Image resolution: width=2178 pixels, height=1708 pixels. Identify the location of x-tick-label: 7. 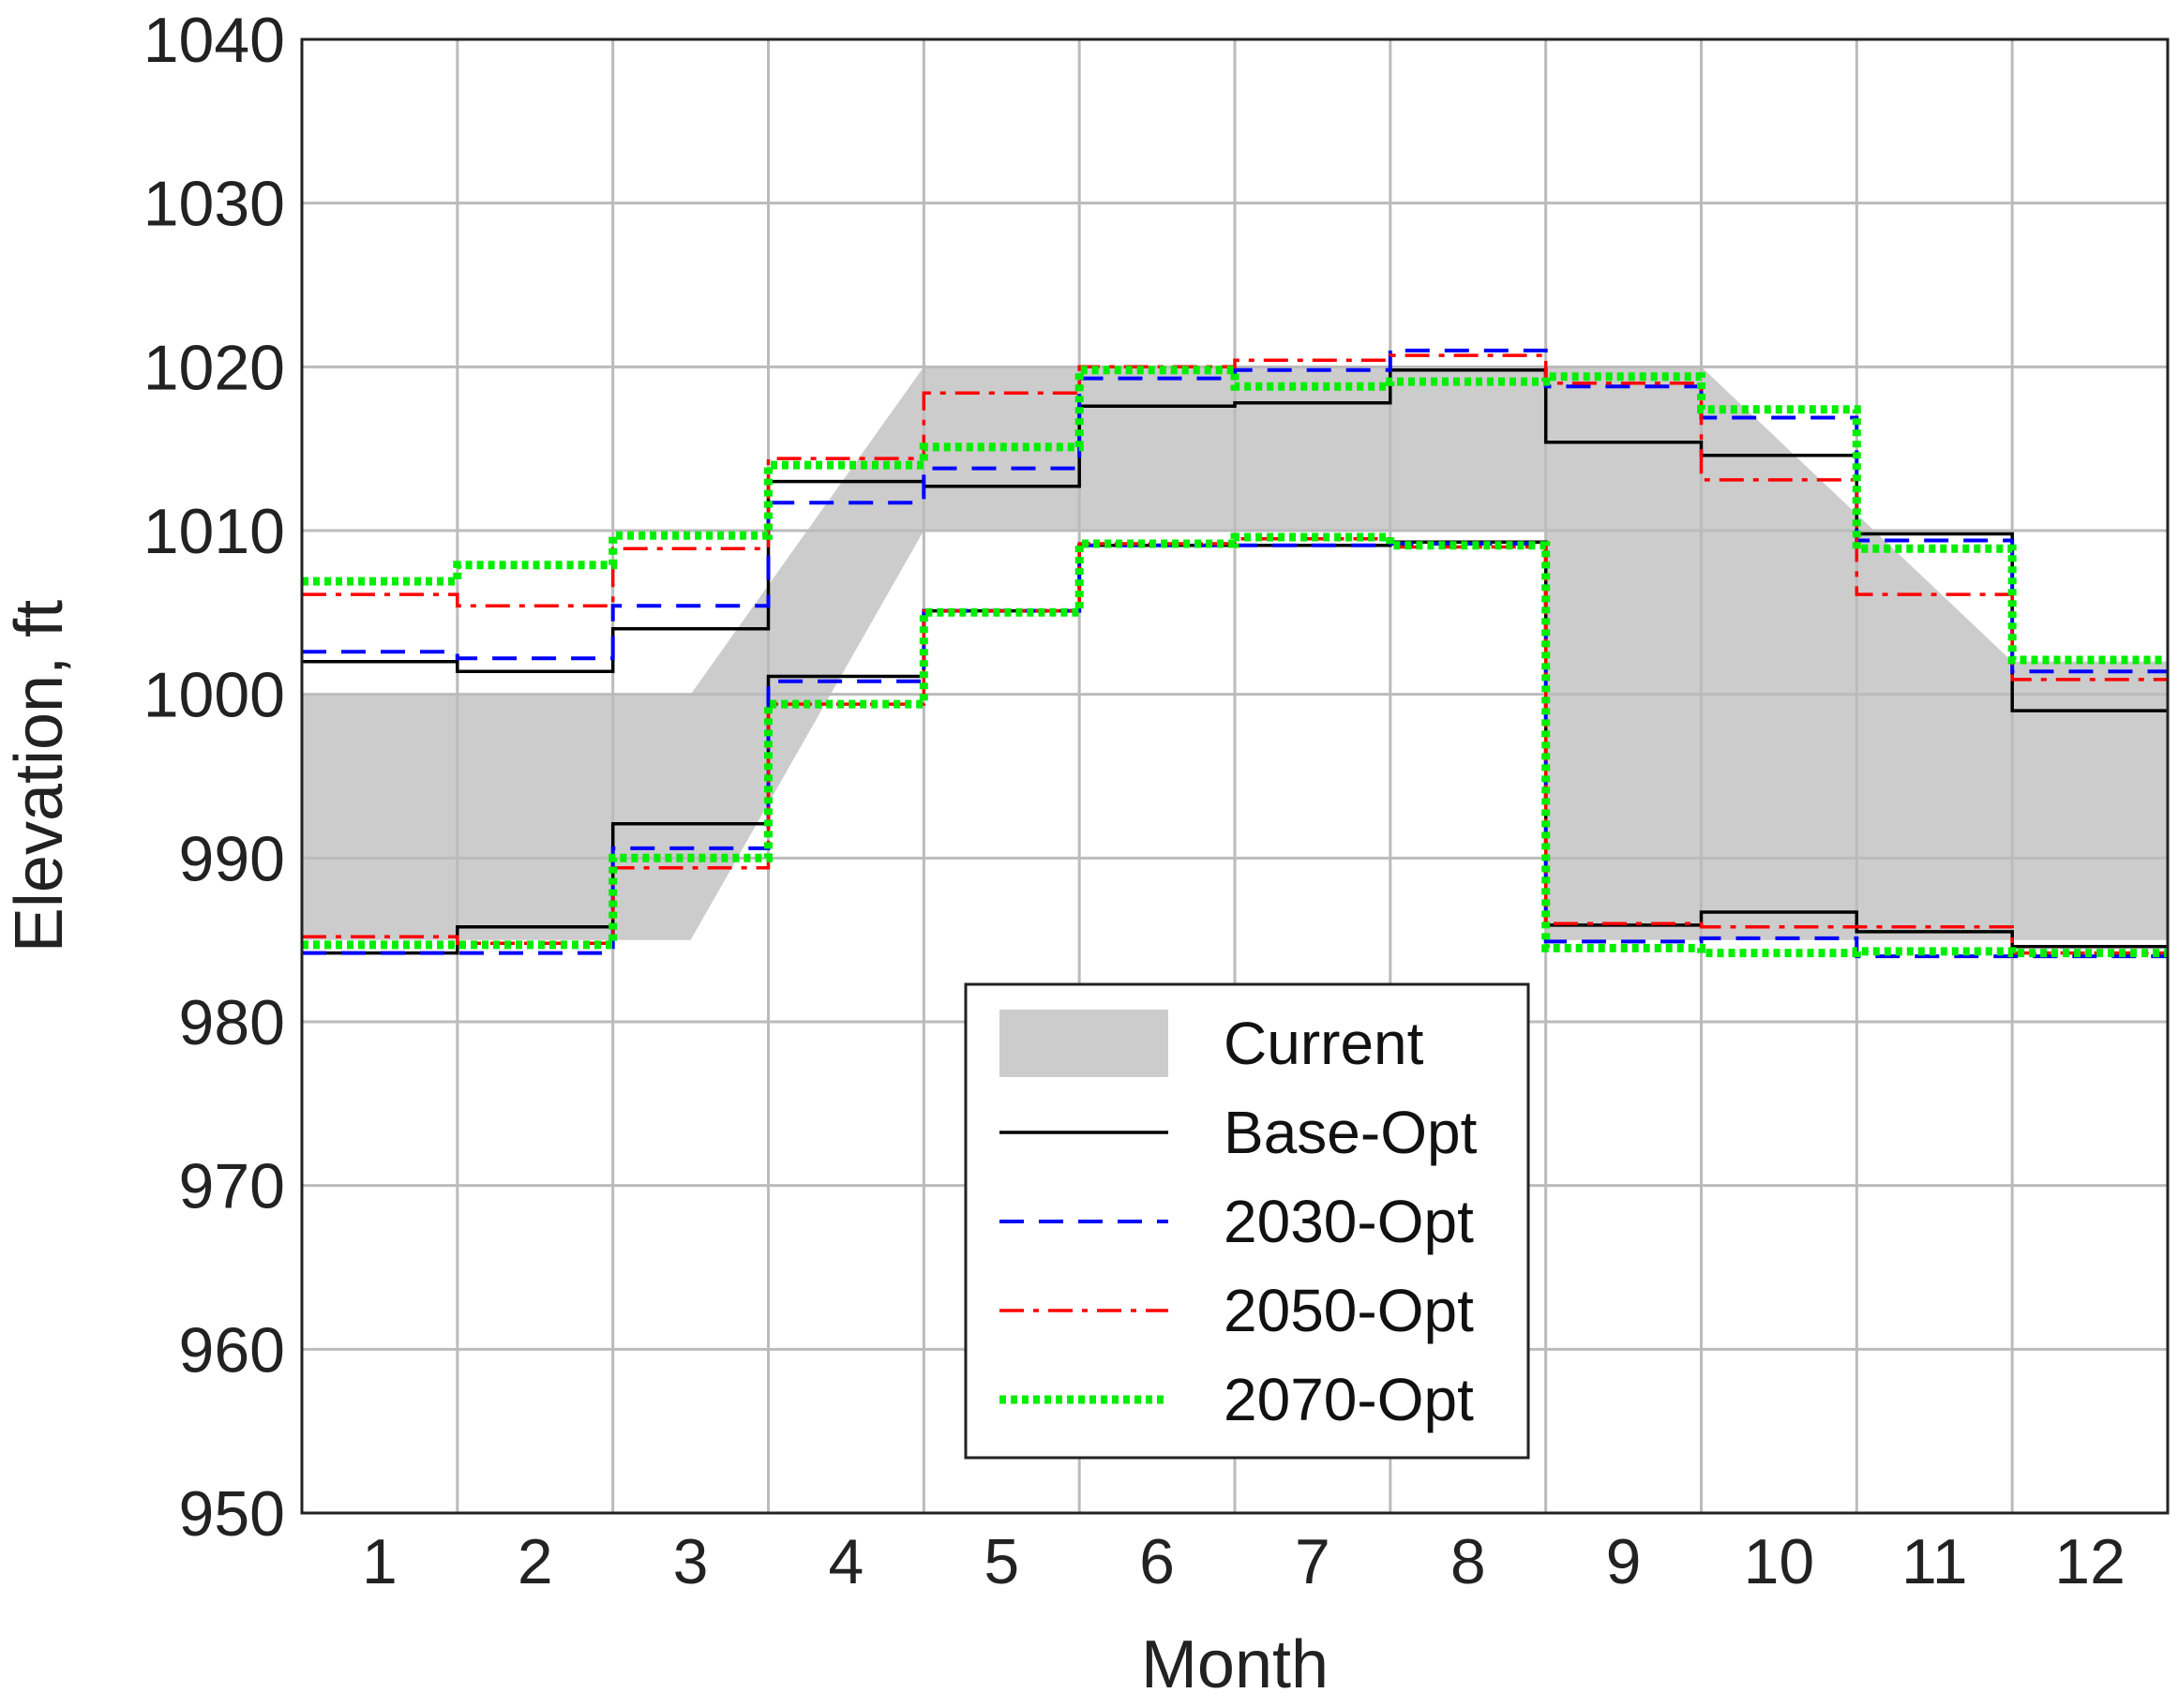
(1312, 1562).